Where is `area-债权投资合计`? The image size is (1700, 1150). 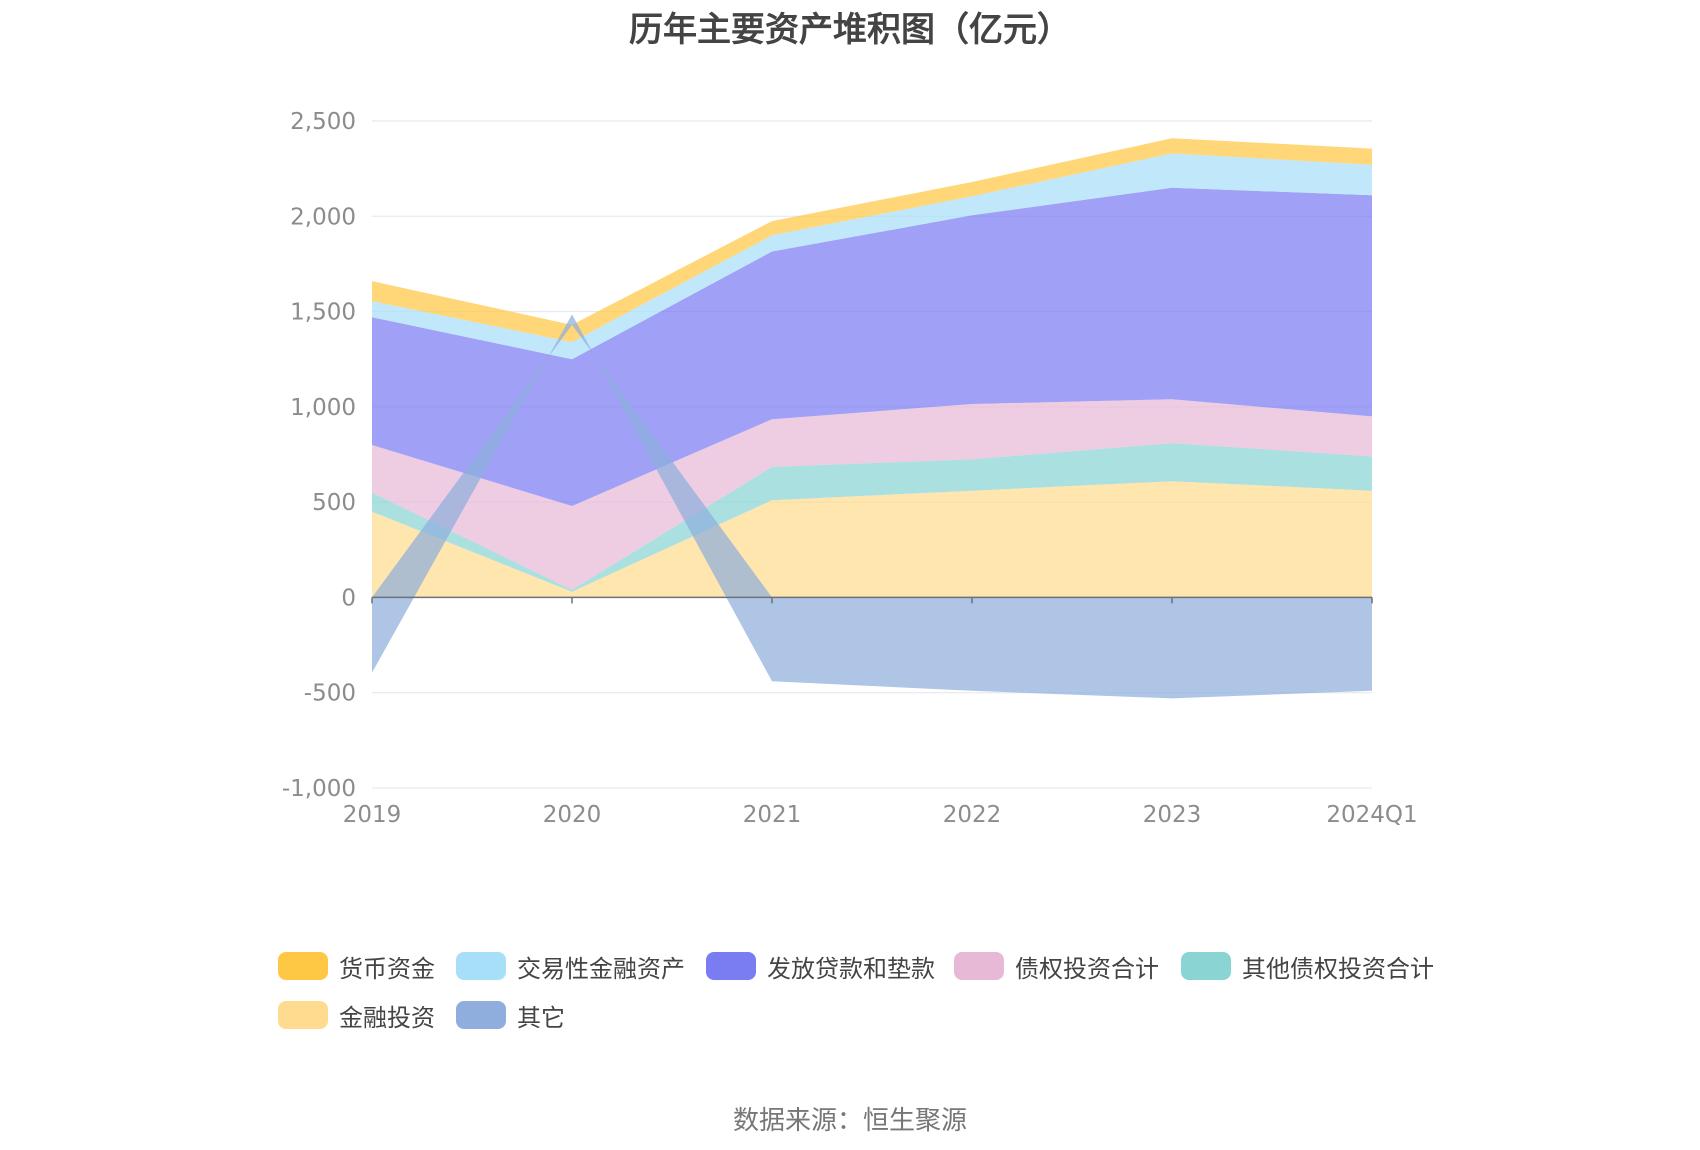 area-债权投资合计 is located at coordinates (872, 494).